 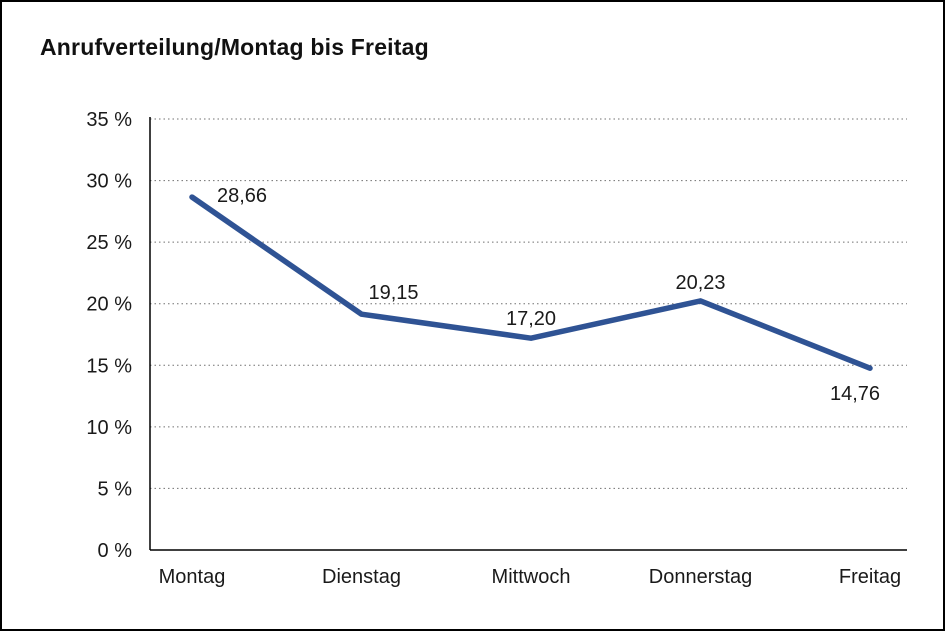 I want to click on y-tick-label: 10 %, so click(x=109, y=428).